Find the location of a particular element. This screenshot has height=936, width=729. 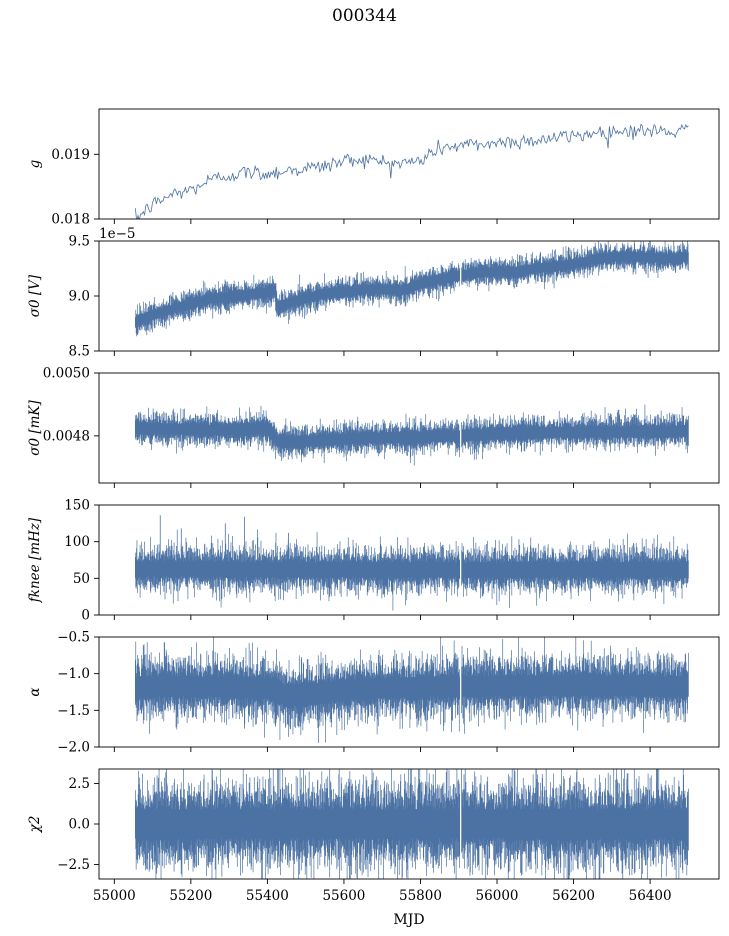

ytick-label-chi2-1: 0.0 is located at coordinates (79, 825).